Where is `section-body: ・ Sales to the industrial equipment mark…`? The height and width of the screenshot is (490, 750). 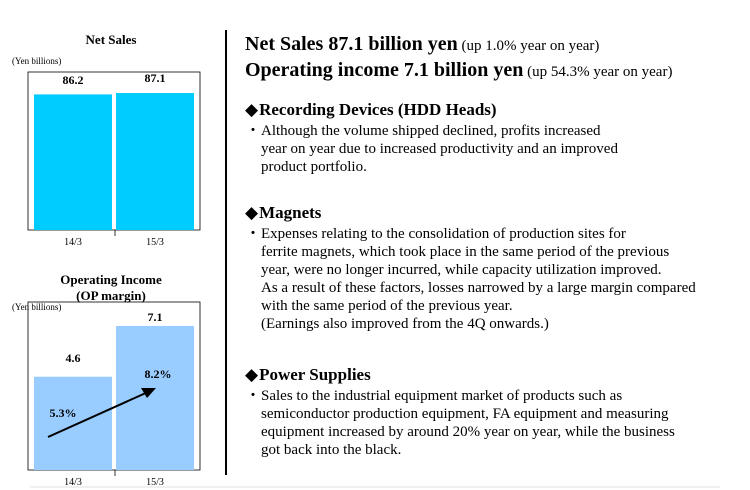 section-body: ・ Sales to the industrial equipment mark… is located at coordinates (460, 423).